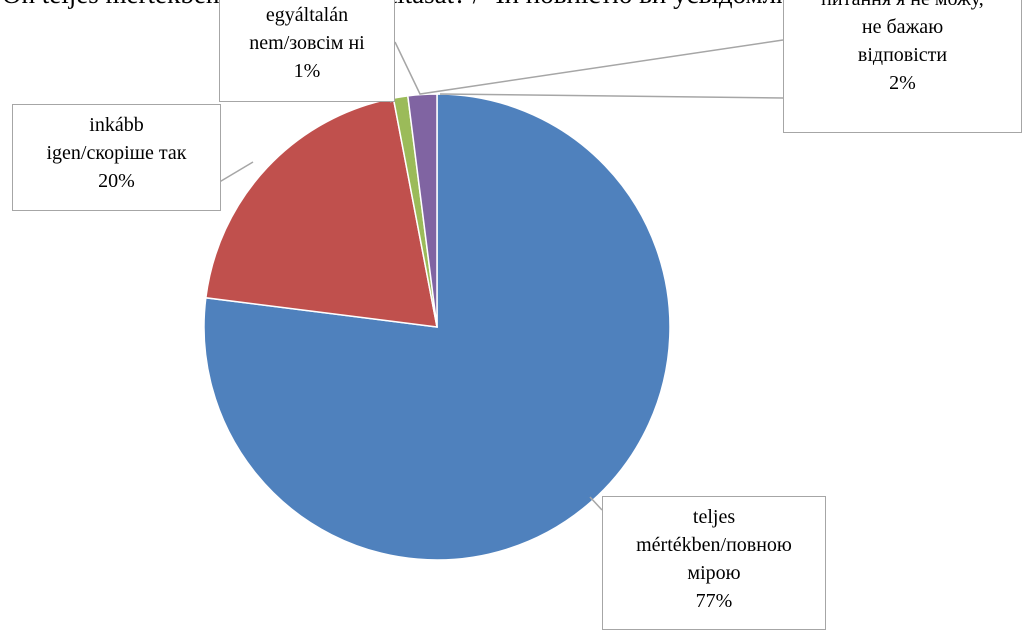 The image size is (1022, 630). Describe the element at coordinates (902, 55) in the screenshot. I see `slice-label-line: відповісти` at that location.